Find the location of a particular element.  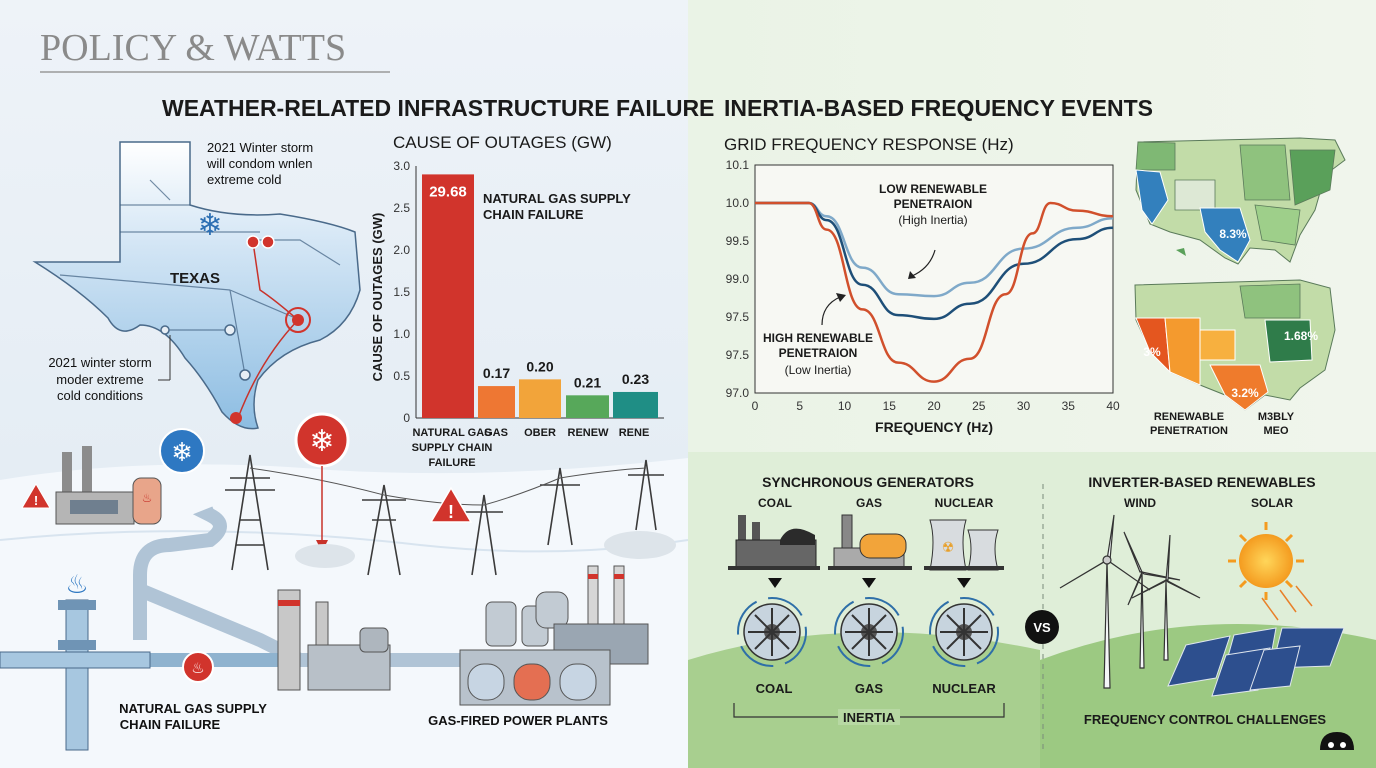

bar-ytick-label: 3.0 is located at coordinates (401, 166).